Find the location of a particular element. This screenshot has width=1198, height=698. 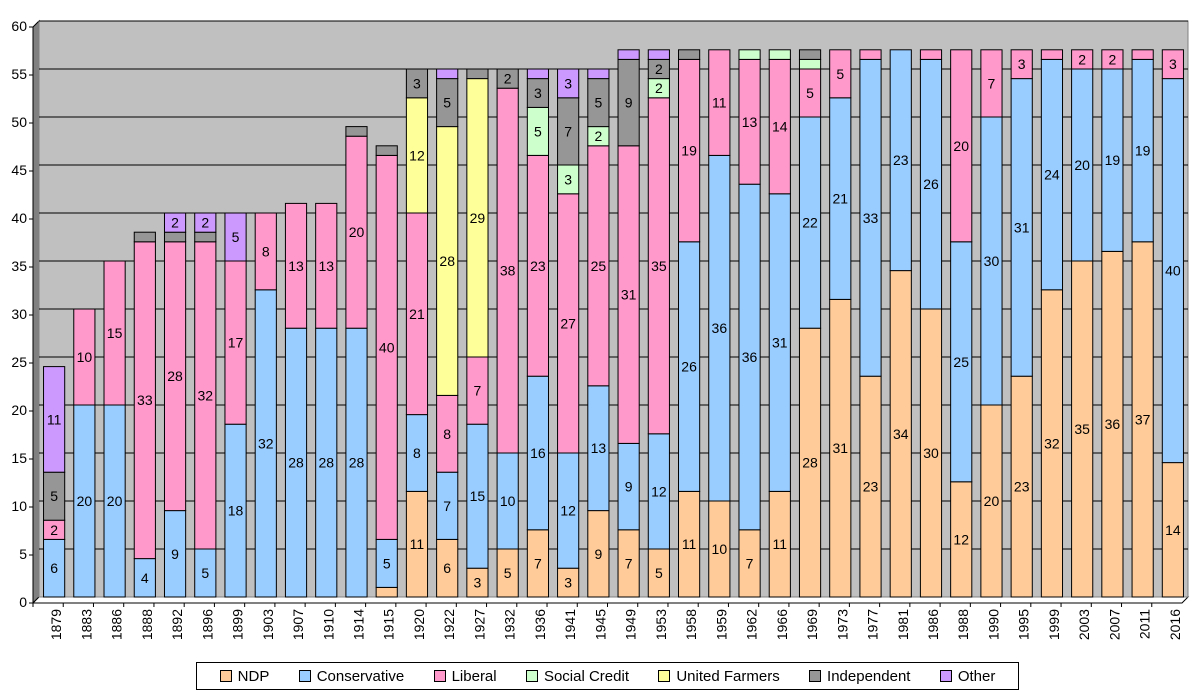

data-label: 32 is located at coordinates (266, 443).